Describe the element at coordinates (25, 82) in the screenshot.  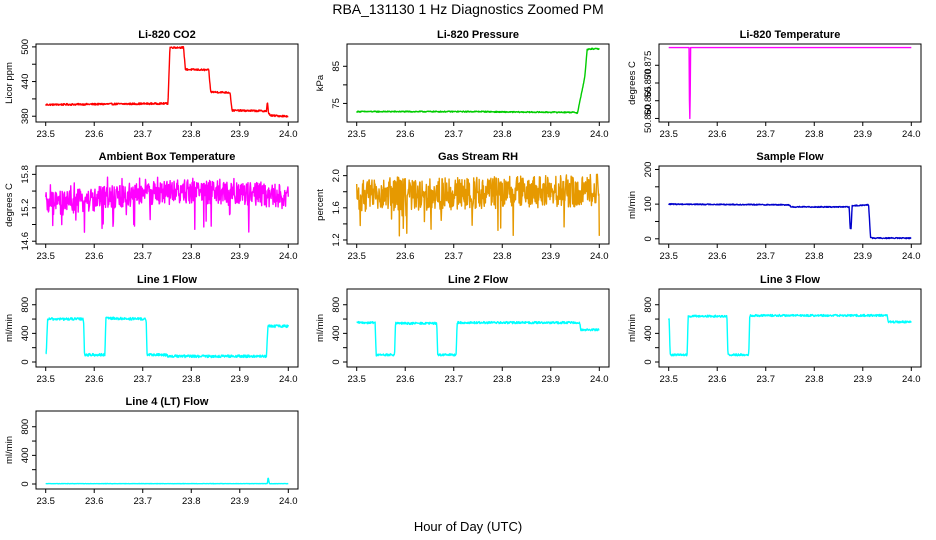
I see `y-tick-label: 440` at that location.